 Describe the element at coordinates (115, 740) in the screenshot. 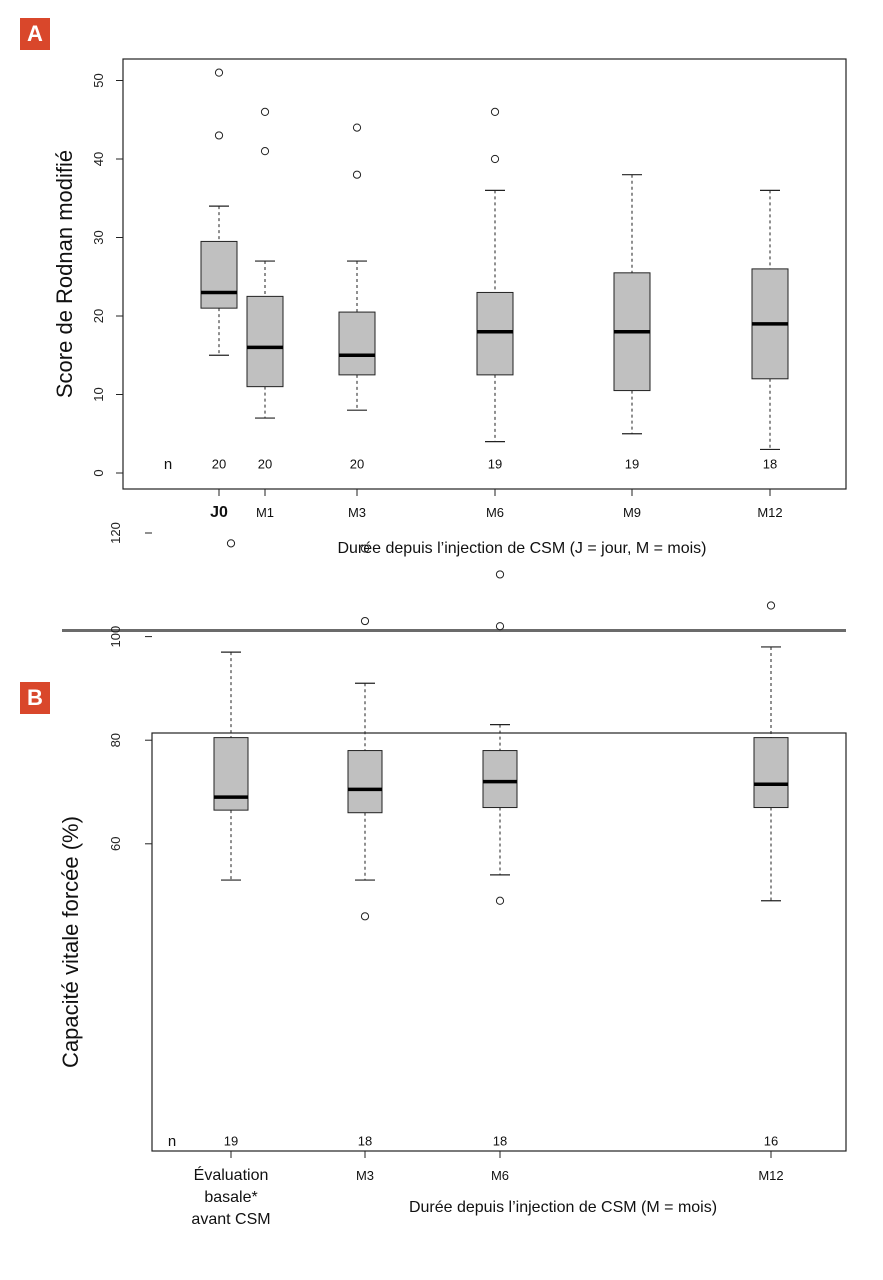

I see `y-tick-label: 80` at that location.